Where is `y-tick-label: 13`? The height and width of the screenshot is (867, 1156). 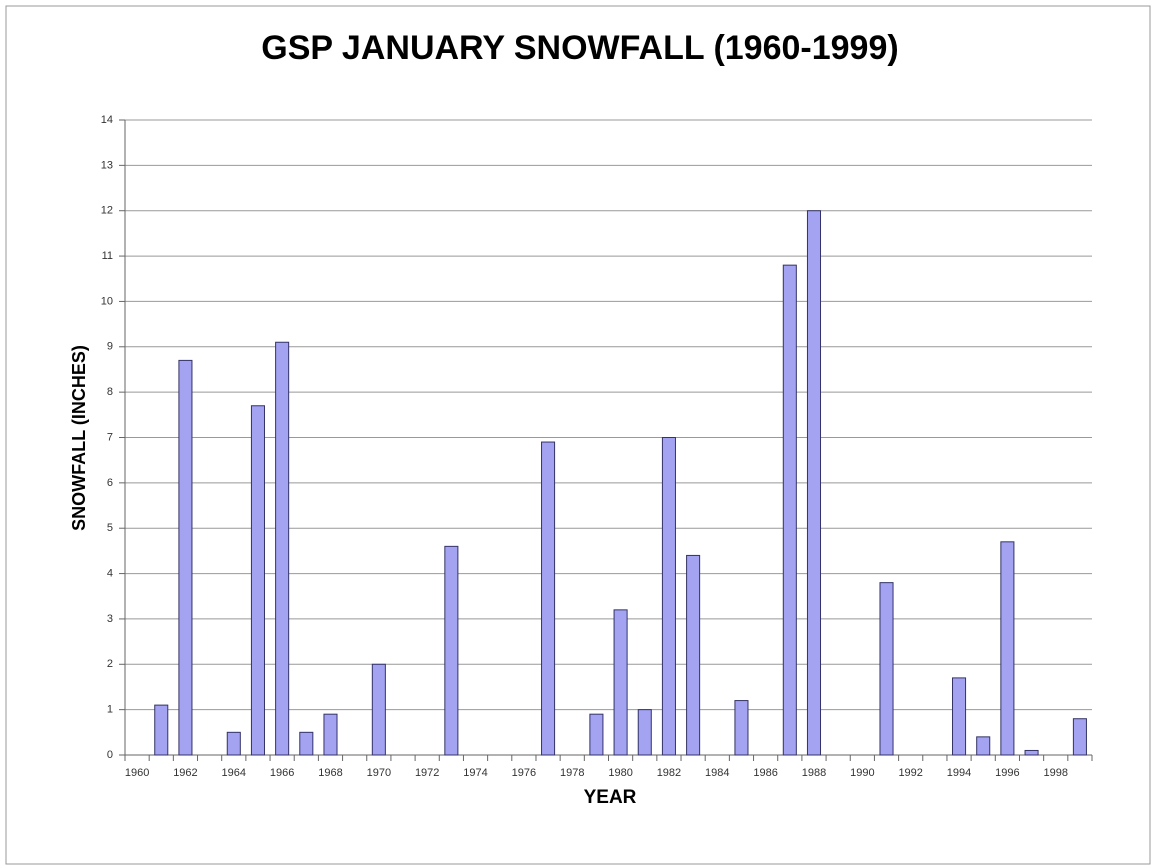
y-tick-label: 13 is located at coordinates (107, 165).